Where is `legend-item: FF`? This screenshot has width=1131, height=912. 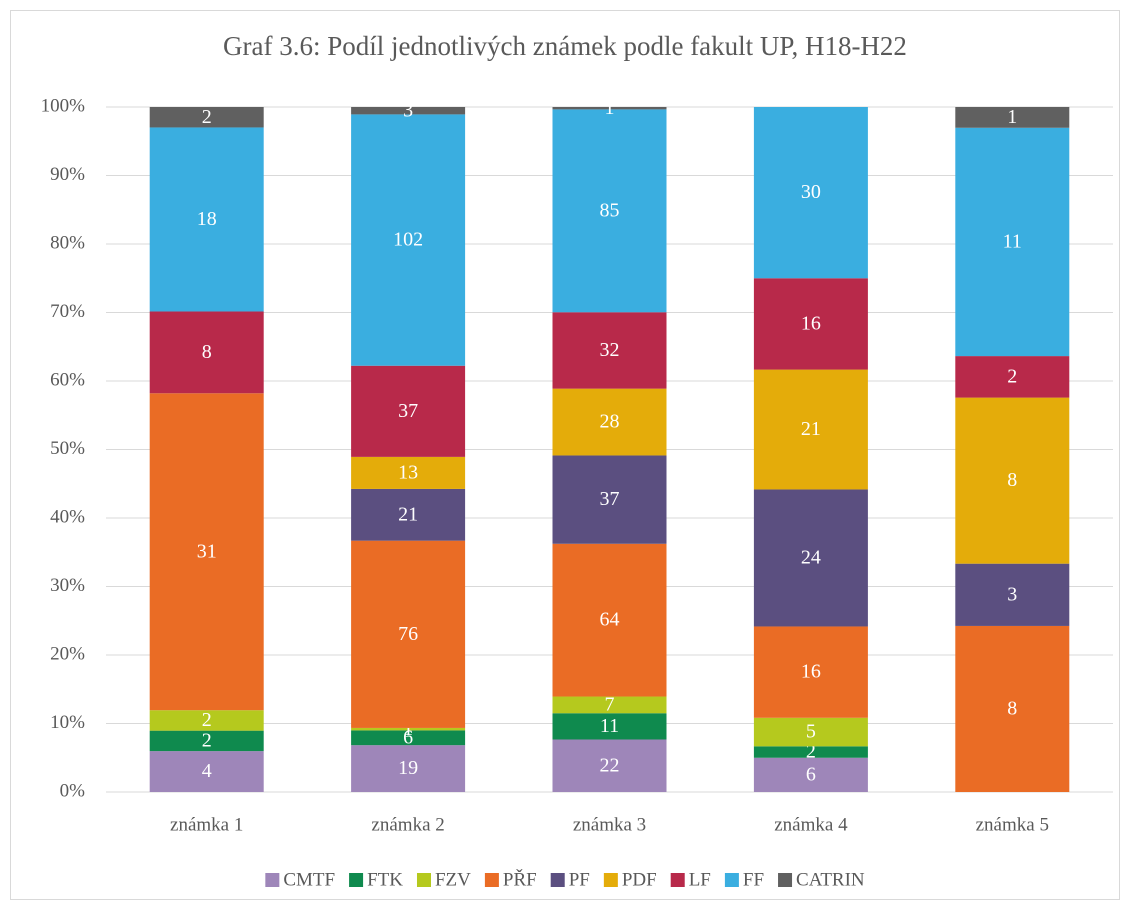 legend-item: FF is located at coordinates (744, 879).